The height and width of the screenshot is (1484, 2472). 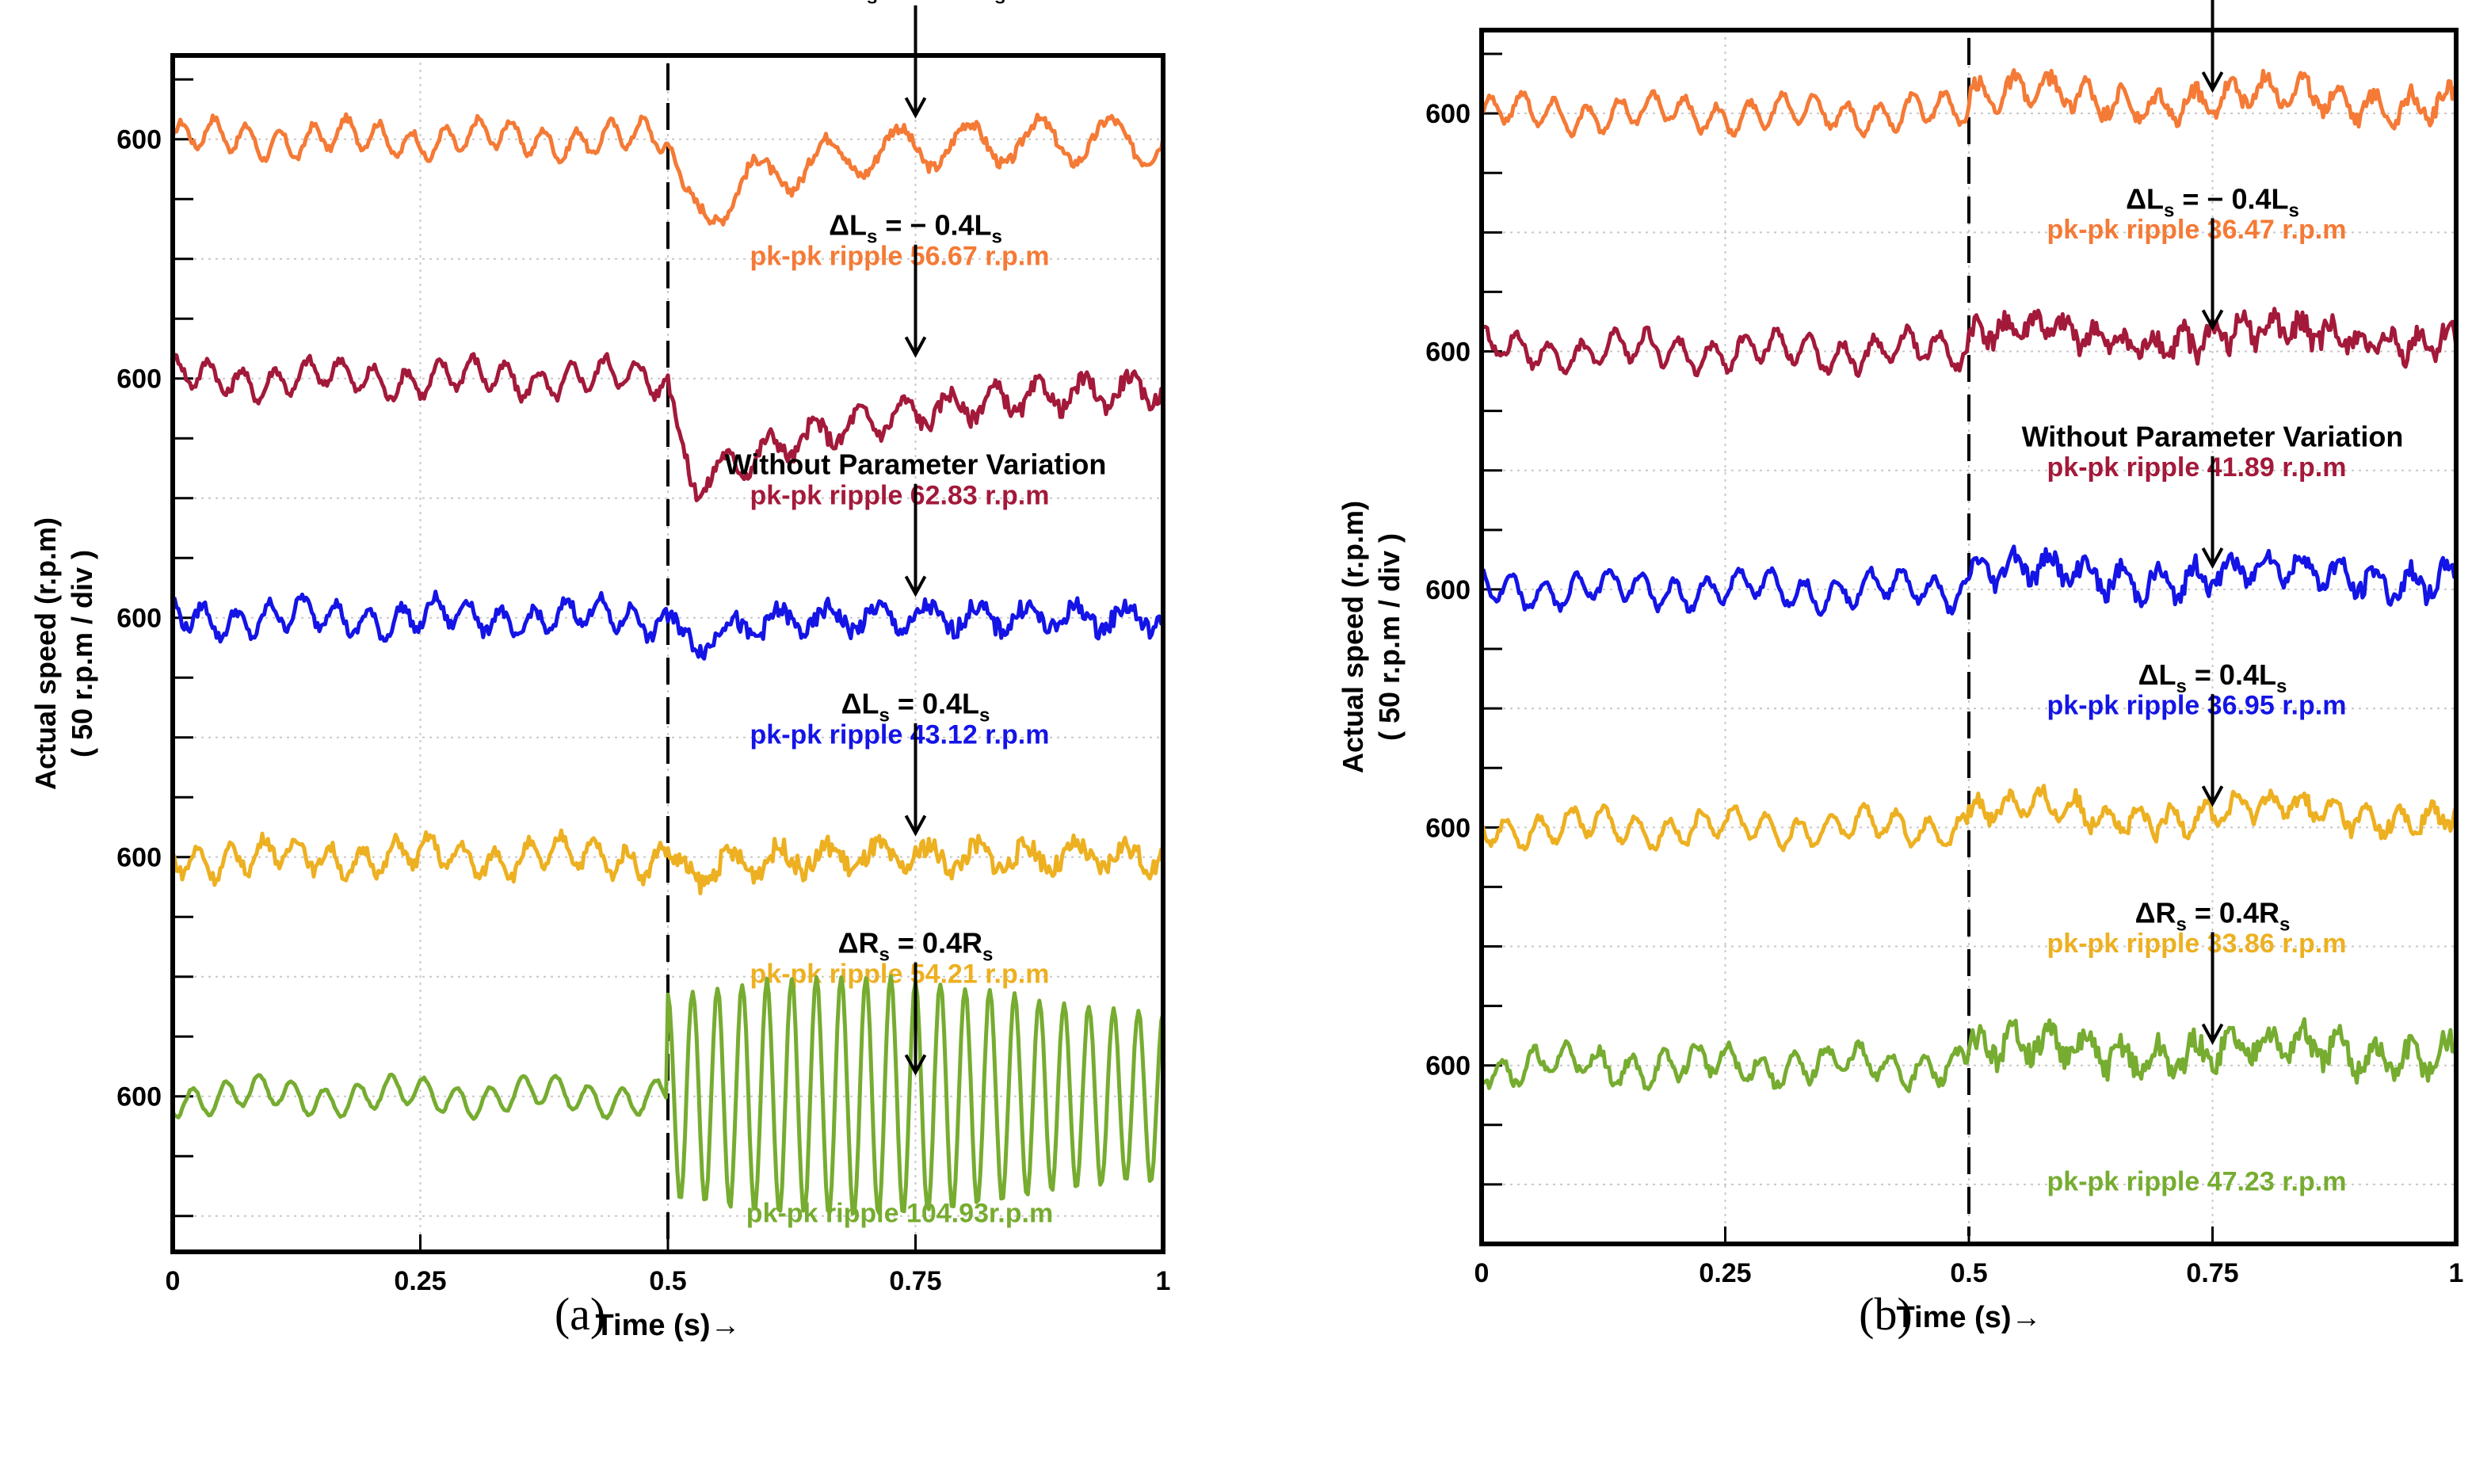 I want to click on ripple-label: pk-pk ripple 36.95 r.p.m, so click(x=2197, y=706).